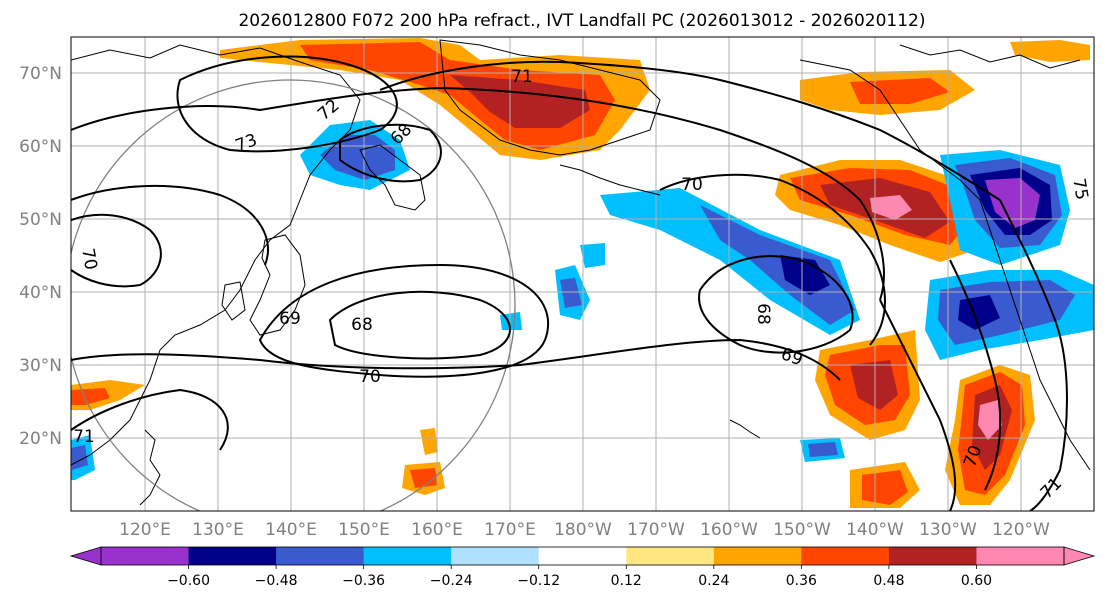 The height and width of the screenshot is (604, 1105). I want to click on negative-field-midpacific-core, so click(777, 265).